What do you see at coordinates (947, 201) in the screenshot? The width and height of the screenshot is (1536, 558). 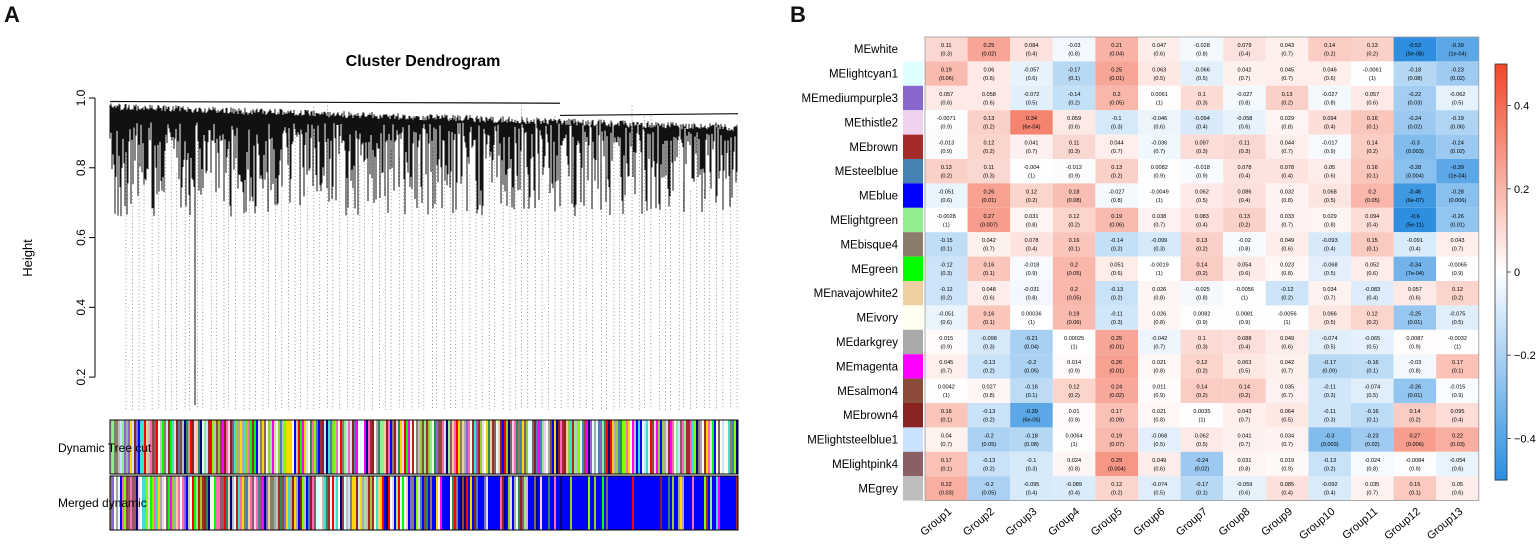 I see `cell-pvalue: (0.6)` at bounding box center [947, 201].